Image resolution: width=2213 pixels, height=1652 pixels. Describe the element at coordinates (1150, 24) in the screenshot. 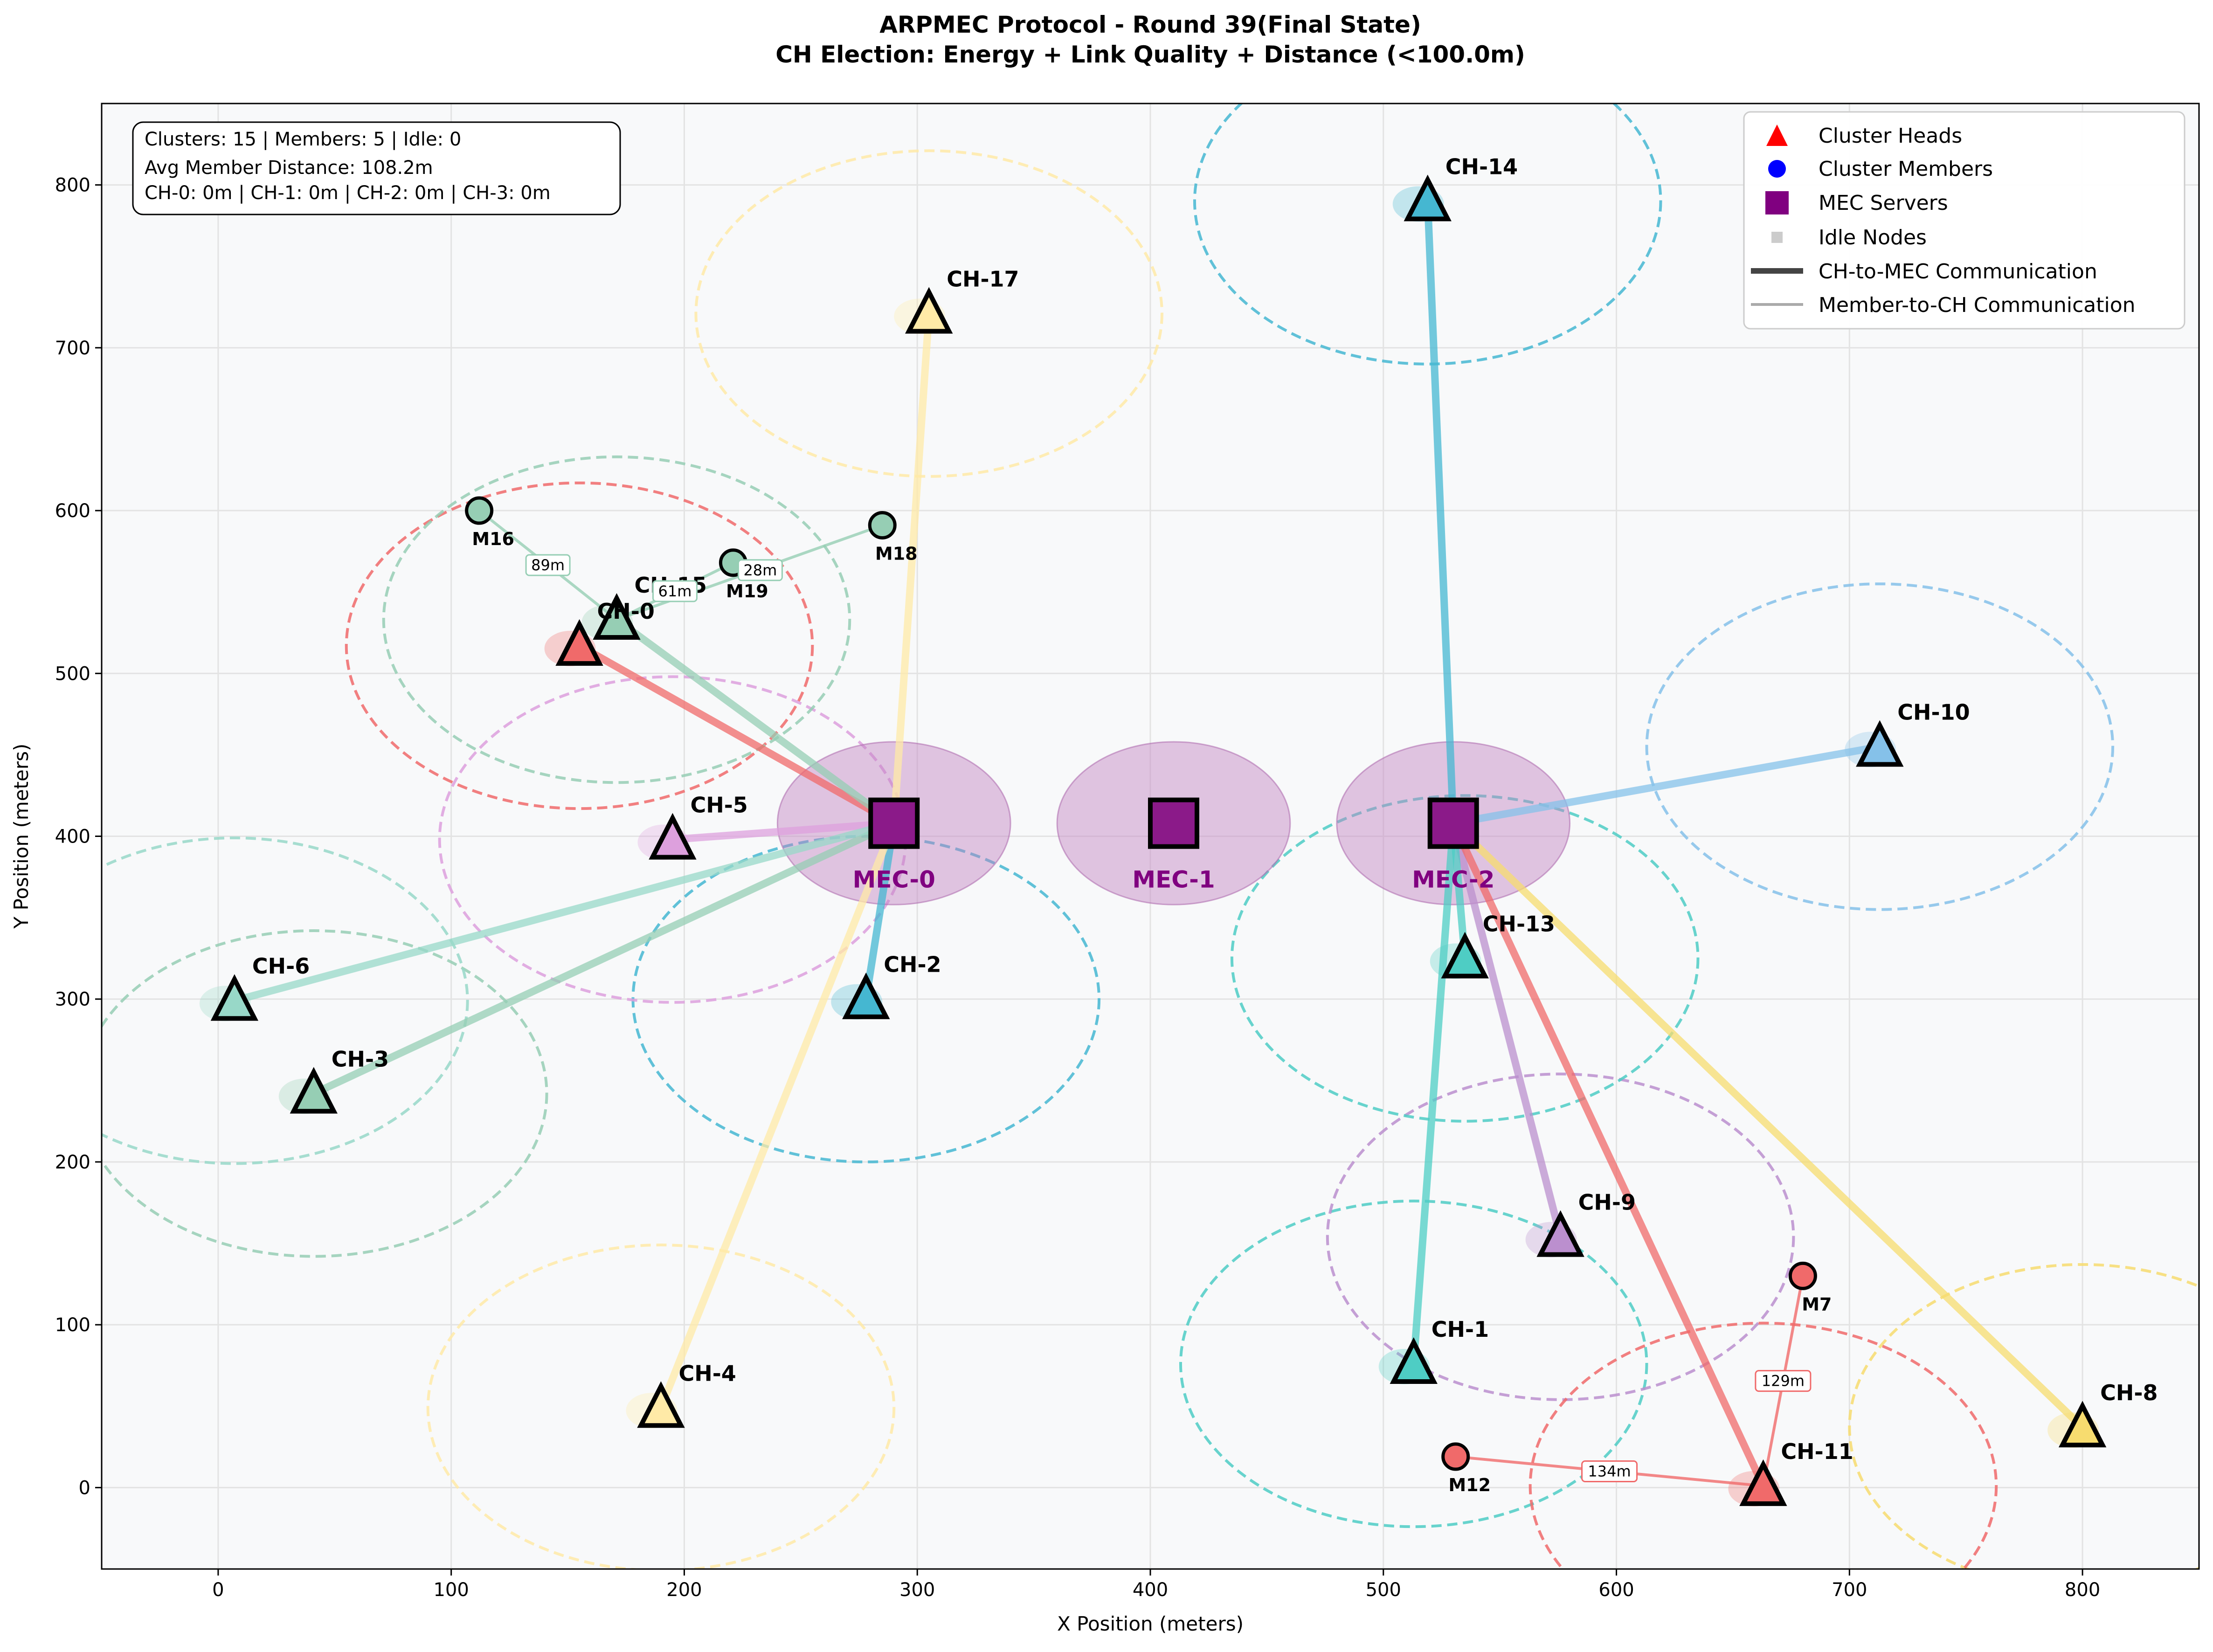

I see `chart-title: ARPMEC Protocol - Round 39(Final State)` at that location.